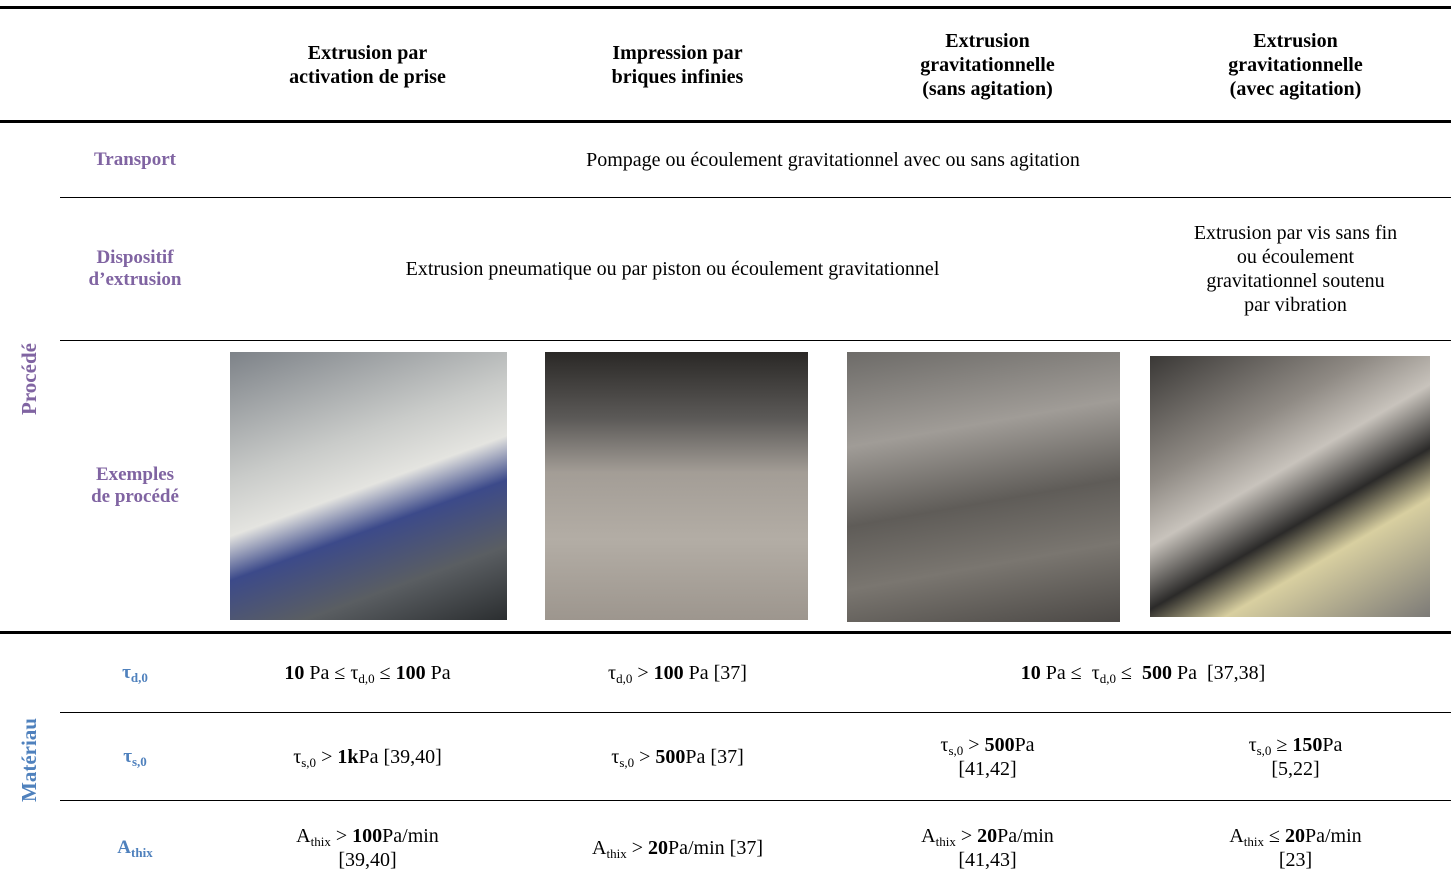 The image size is (1451, 894). I want to click on text-run: Pa/min, so click(1025, 835).